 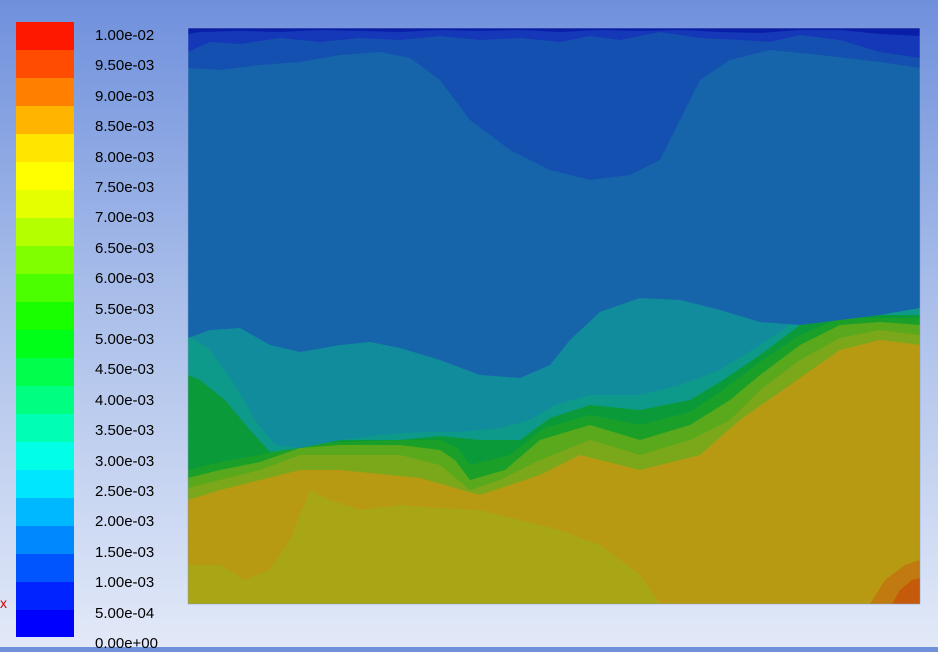 I want to click on legend-tick-label: 2.00e-03, so click(x=125, y=522).